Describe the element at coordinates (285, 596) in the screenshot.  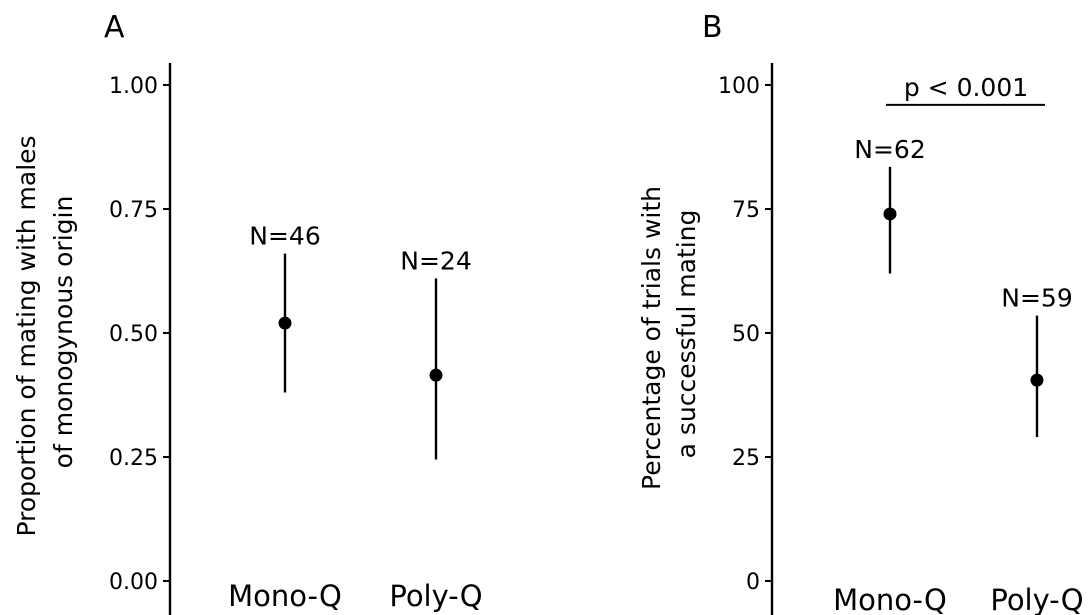
I see `panel-a-category-label: Mono-Q` at that location.